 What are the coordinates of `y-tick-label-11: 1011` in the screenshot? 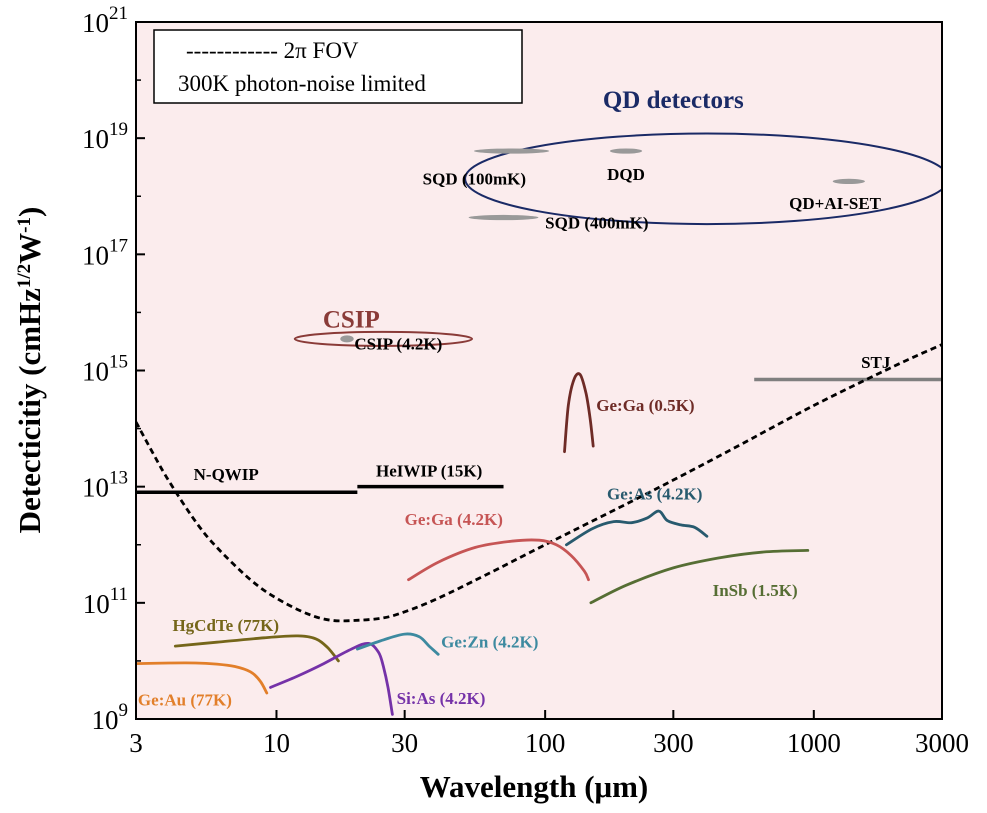 It's located at (105, 601).